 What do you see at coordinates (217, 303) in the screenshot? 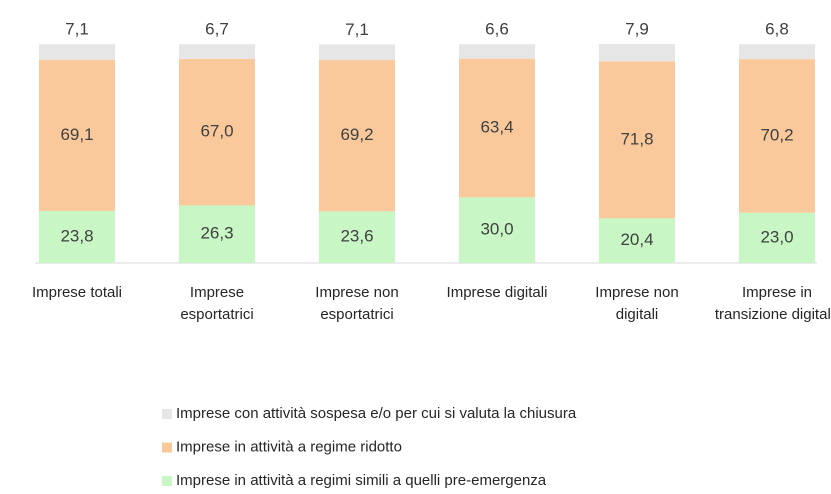
I see `x-tick-label: Imprese esportatrici` at bounding box center [217, 303].